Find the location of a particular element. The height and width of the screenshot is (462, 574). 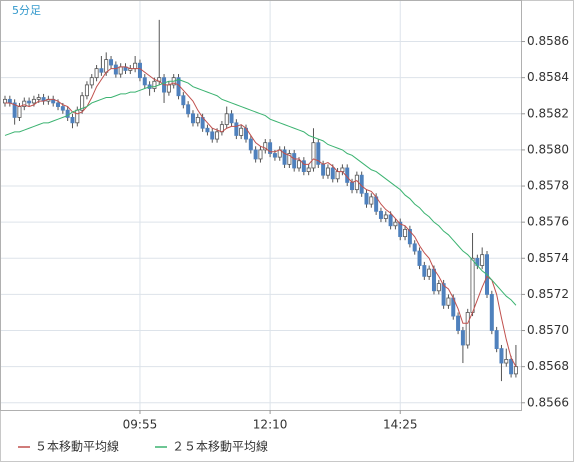

y-tick-label: 0.8570 is located at coordinates (548, 330).